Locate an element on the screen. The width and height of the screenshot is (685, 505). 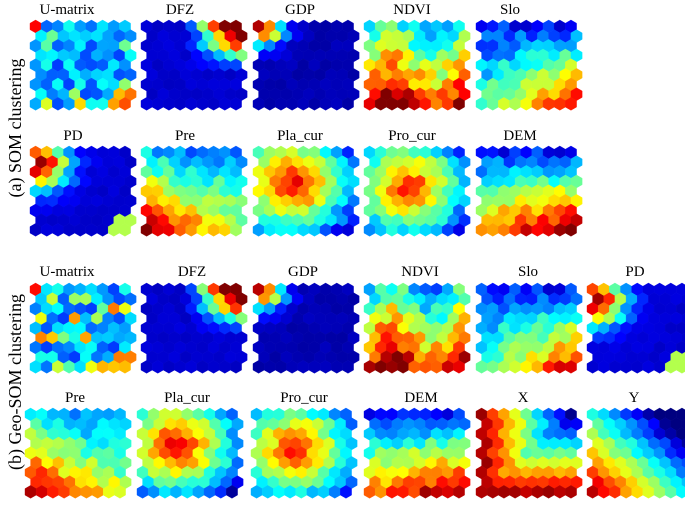
section-label-a: (a) SOM clustering is located at coordinates (15, 128).